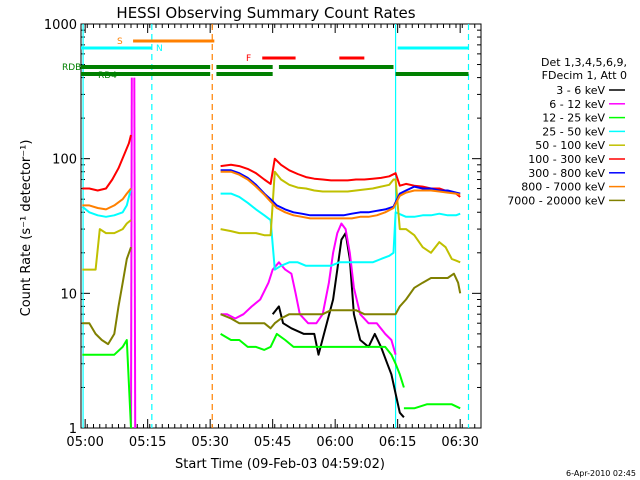  Describe the element at coordinates (60, 25) in the screenshot. I see `y-tick-label: 1000` at that location.